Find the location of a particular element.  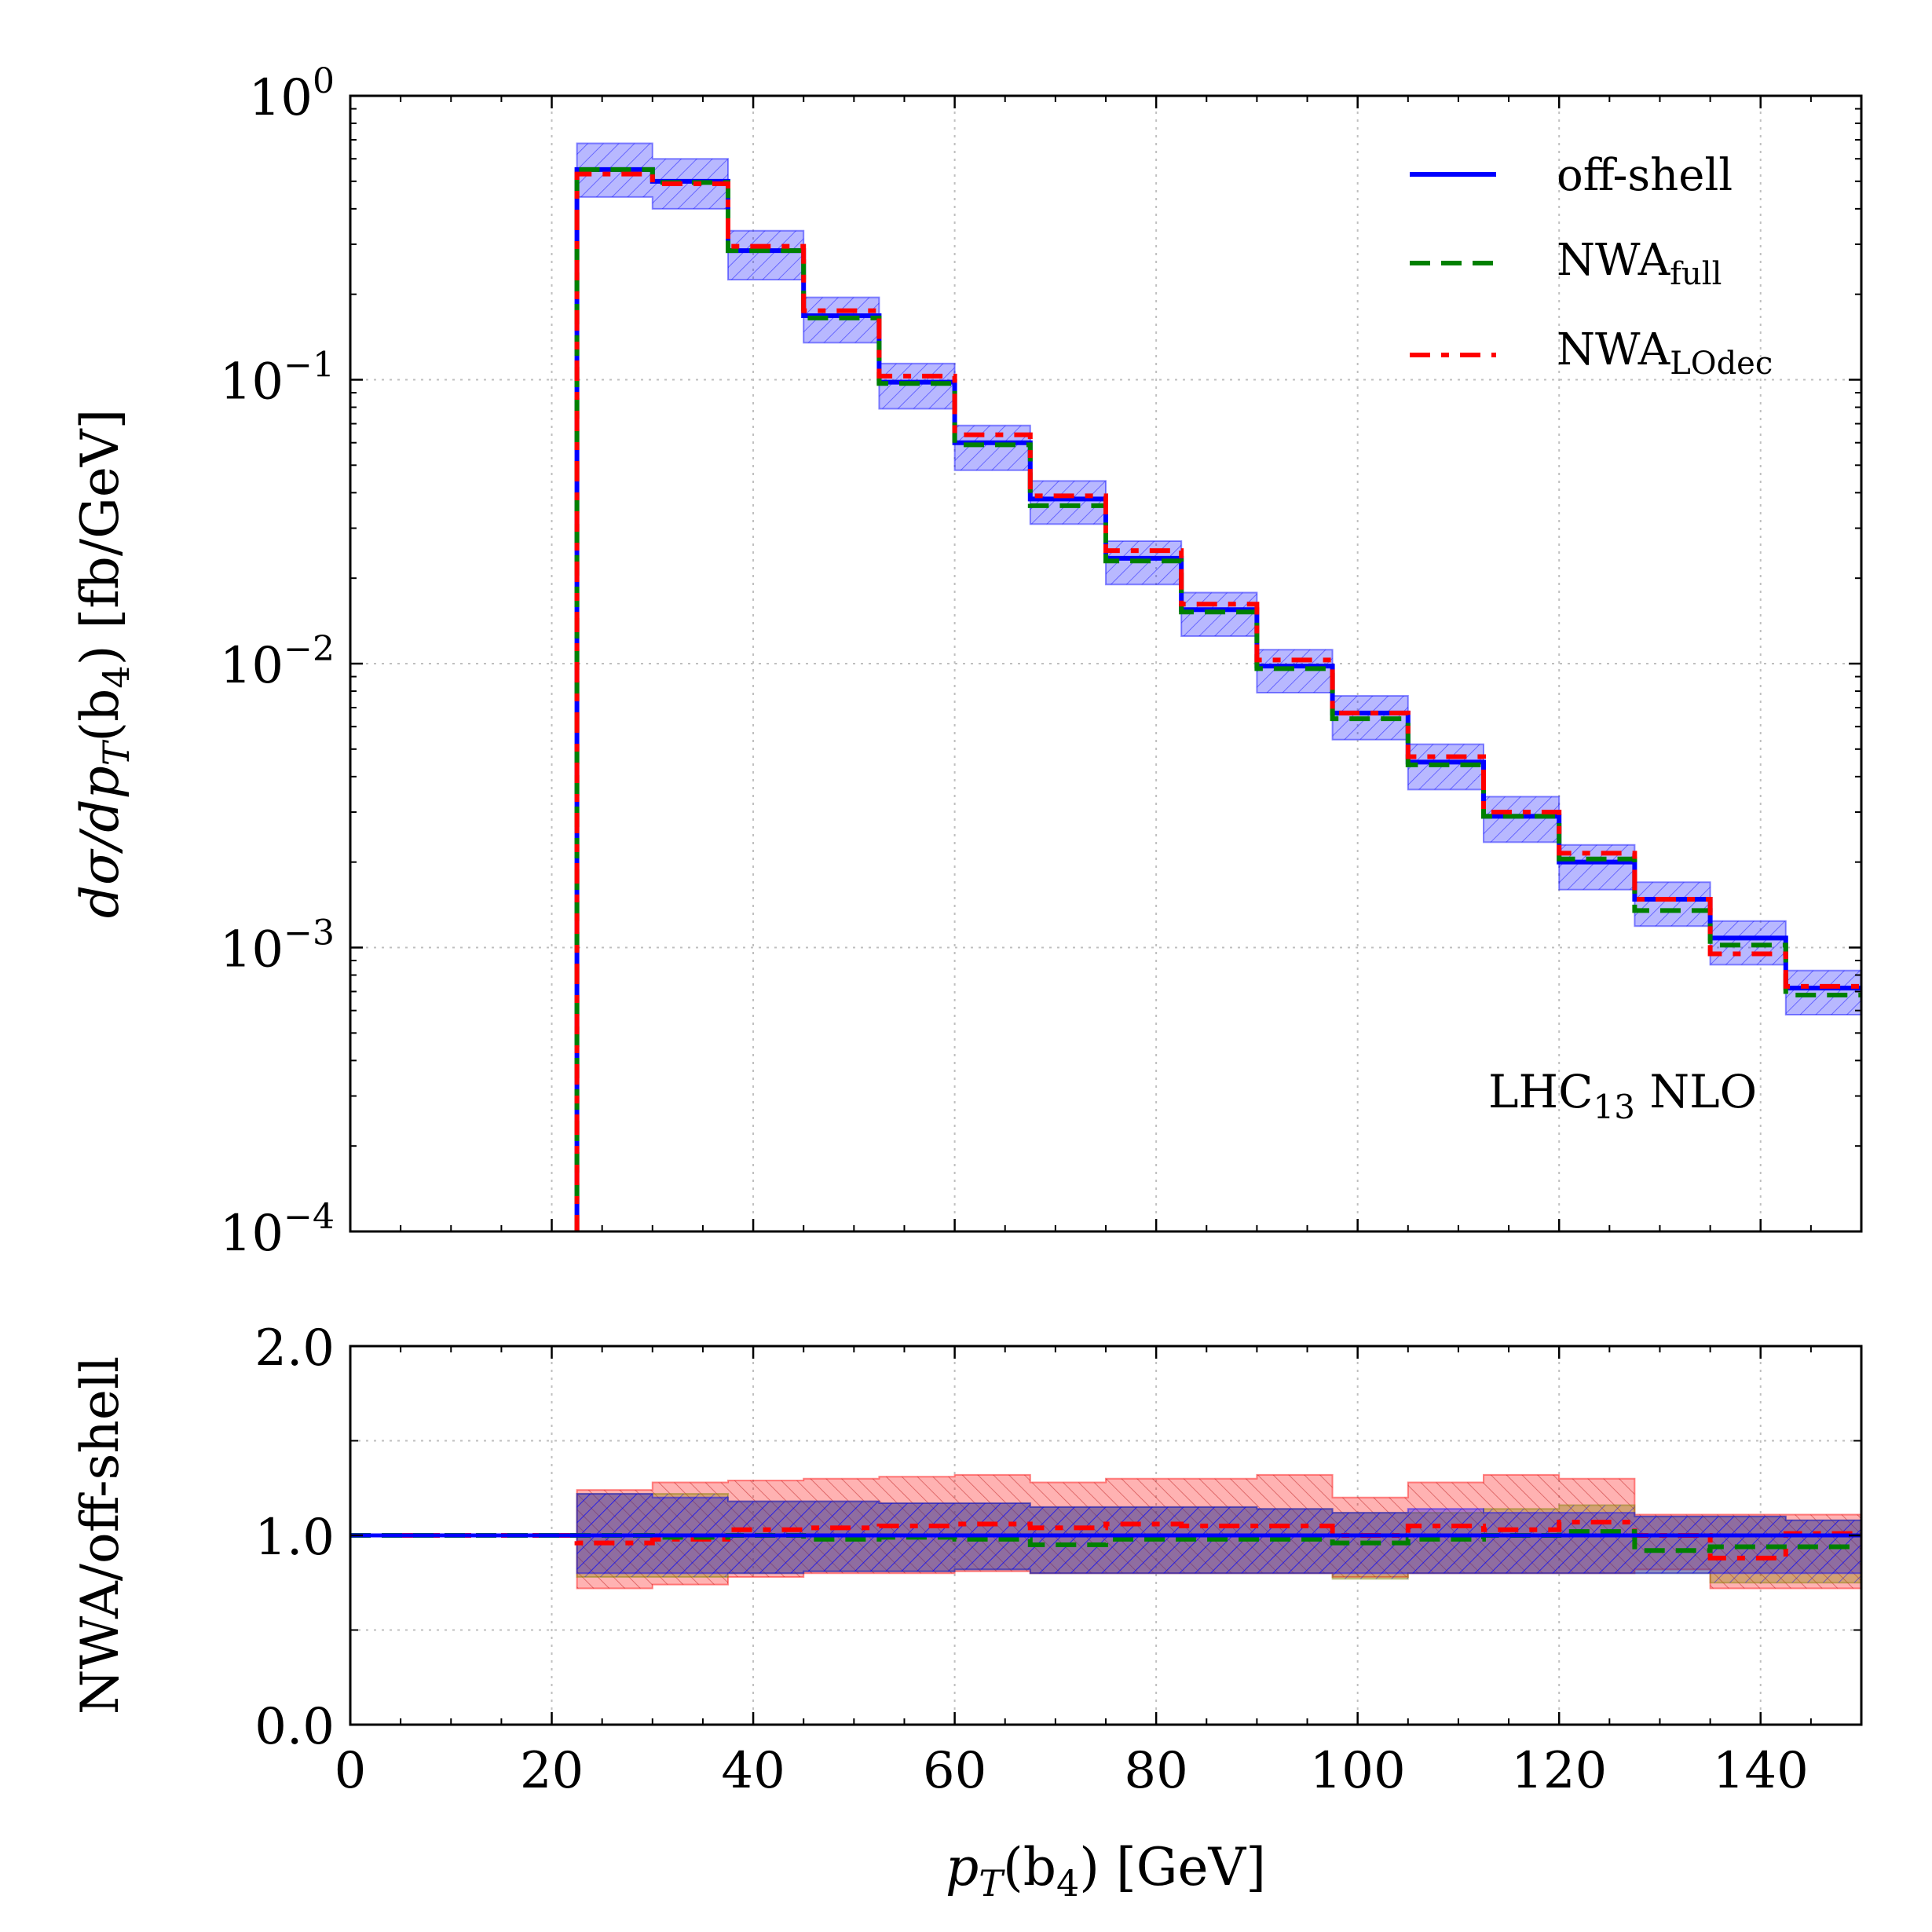

legend-entry-offshell: off-shell is located at coordinates (1571, 176).